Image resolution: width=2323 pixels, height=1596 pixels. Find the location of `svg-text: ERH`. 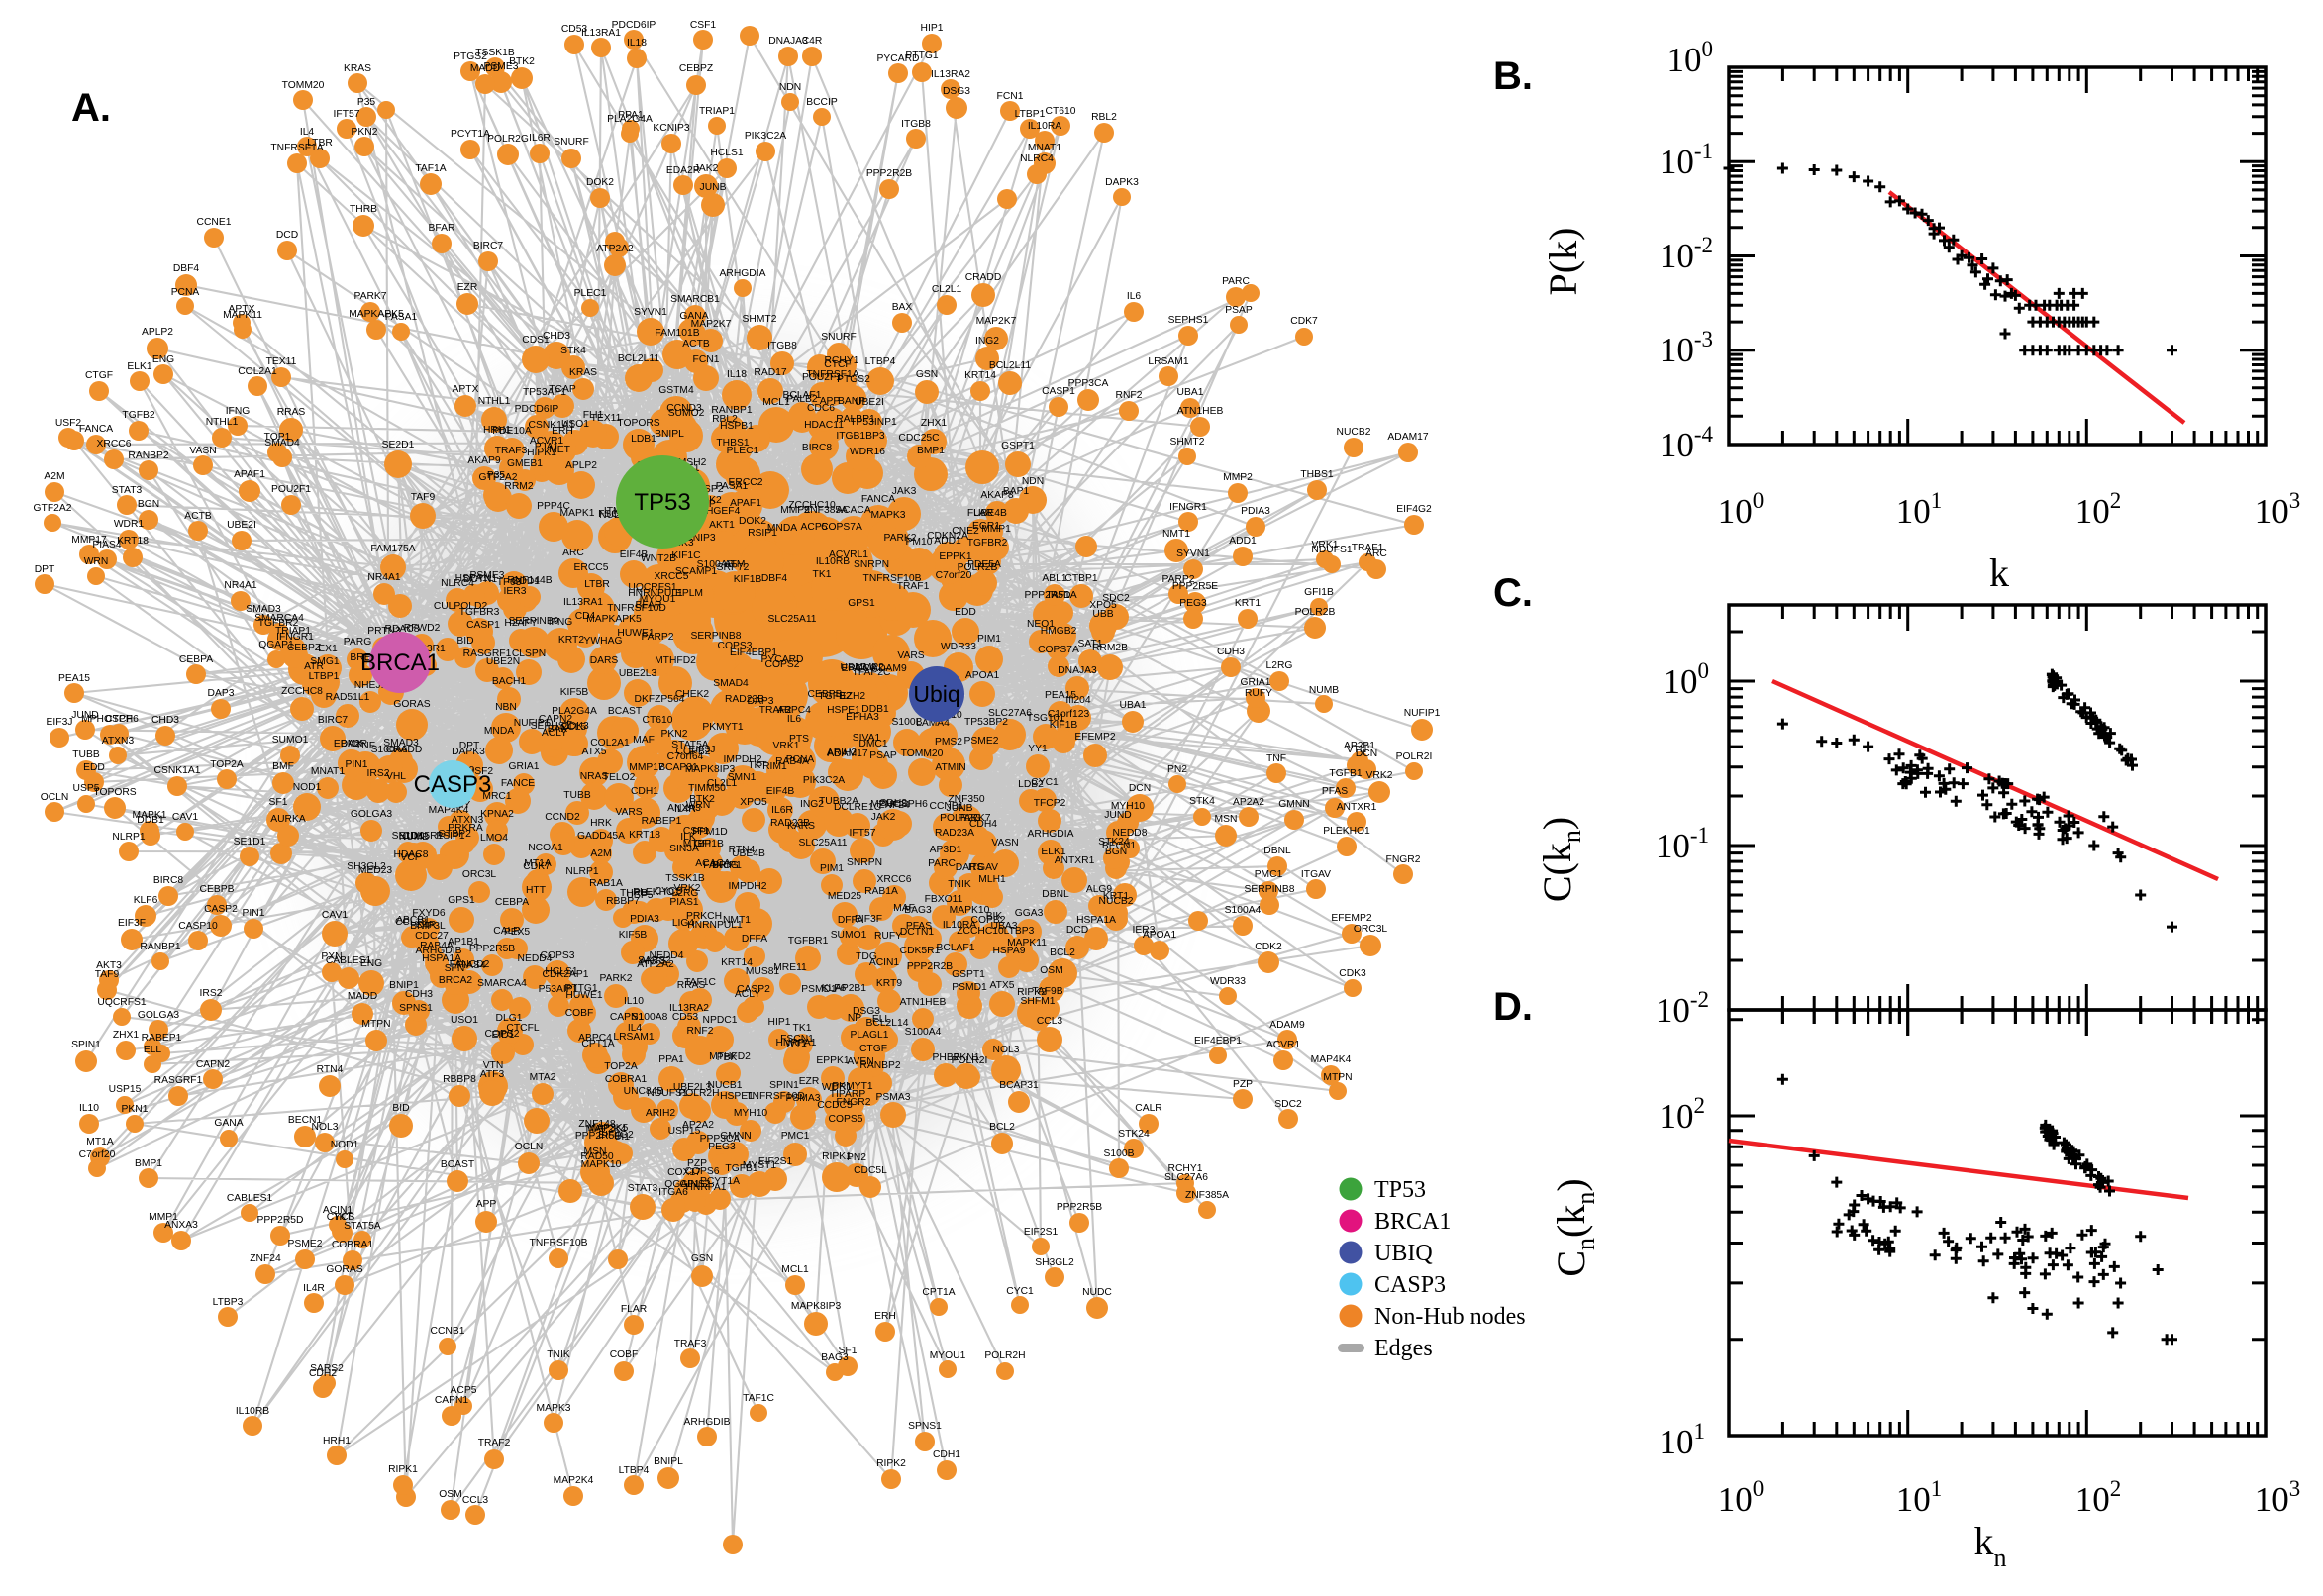

svg-text: ERH is located at coordinates (562, 431).